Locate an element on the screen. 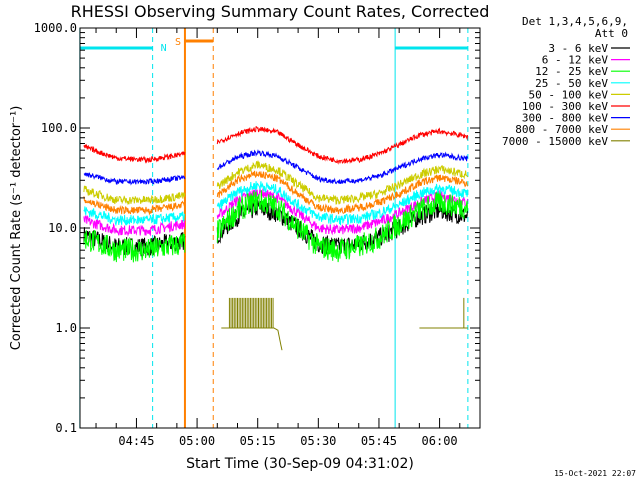  series-25-50kev is located at coordinates (276, 204).